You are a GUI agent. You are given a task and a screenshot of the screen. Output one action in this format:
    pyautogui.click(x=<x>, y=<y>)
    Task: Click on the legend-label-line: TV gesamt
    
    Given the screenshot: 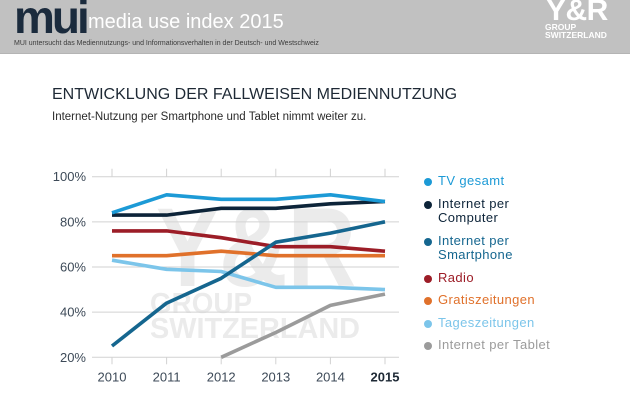 What is the action you would take?
    pyautogui.click(x=471, y=180)
    